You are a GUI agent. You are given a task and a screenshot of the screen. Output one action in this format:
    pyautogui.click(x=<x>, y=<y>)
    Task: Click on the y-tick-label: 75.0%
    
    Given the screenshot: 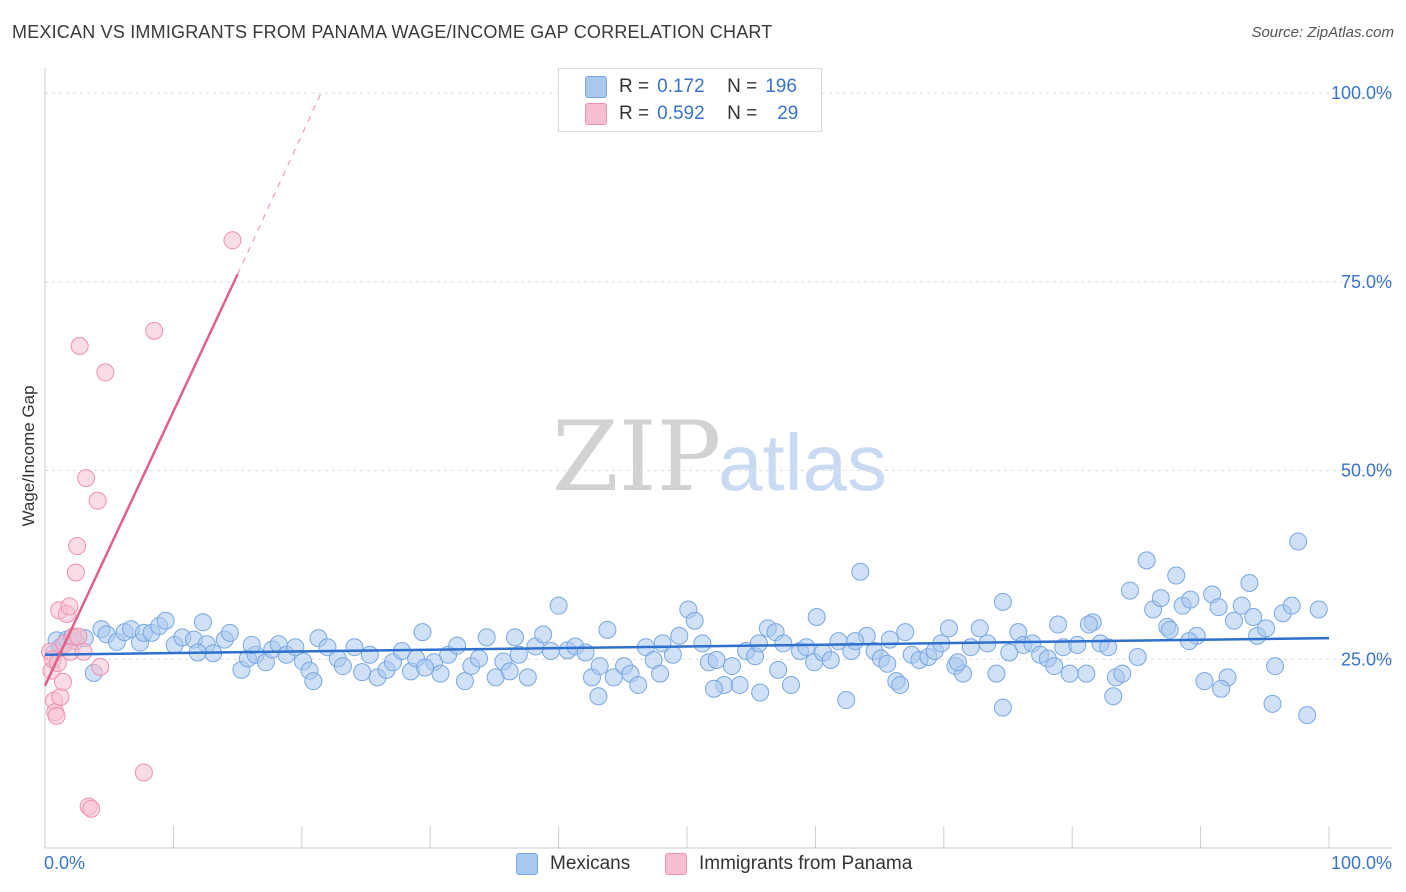 What is the action you would take?
    pyautogui.click(x=1366, y=282)
    